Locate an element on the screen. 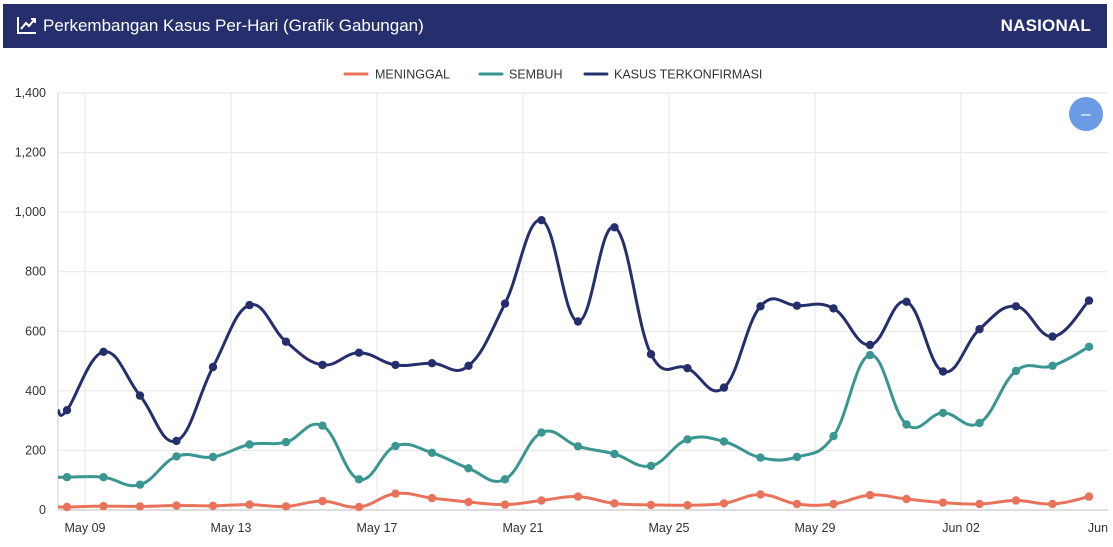  legend: MENINGGAL SEMBUH KASUS TERKONFIRMASI is located at coordinates (552, 75).